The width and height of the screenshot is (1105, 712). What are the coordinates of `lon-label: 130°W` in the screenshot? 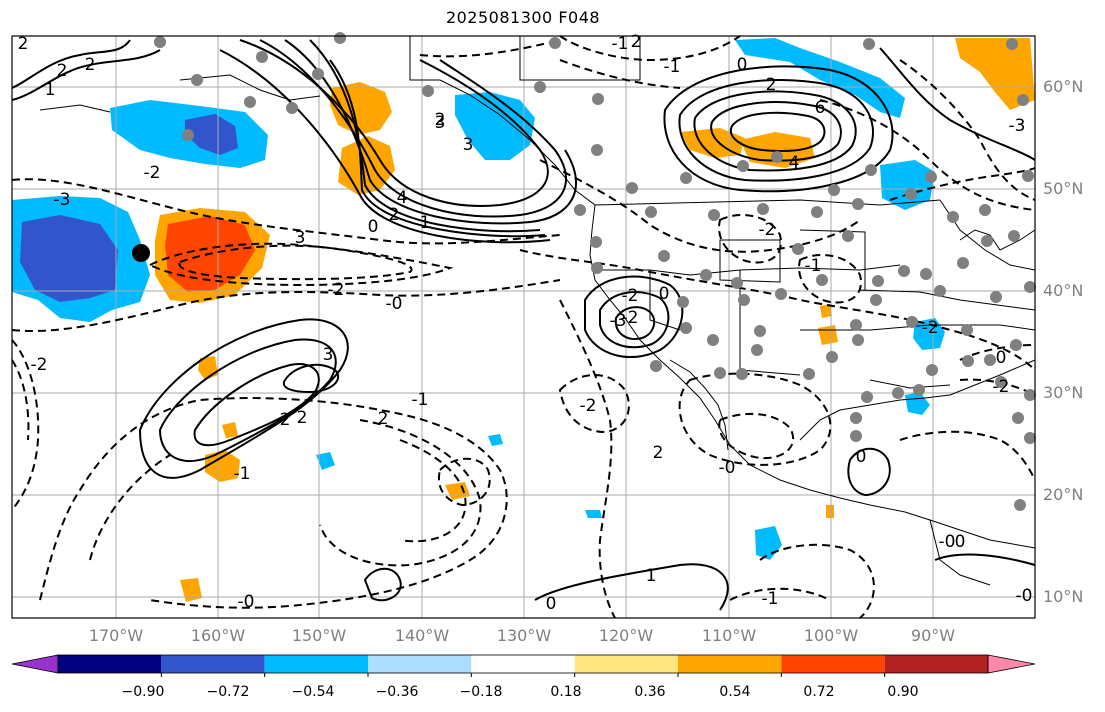 It's located at (524, 635).